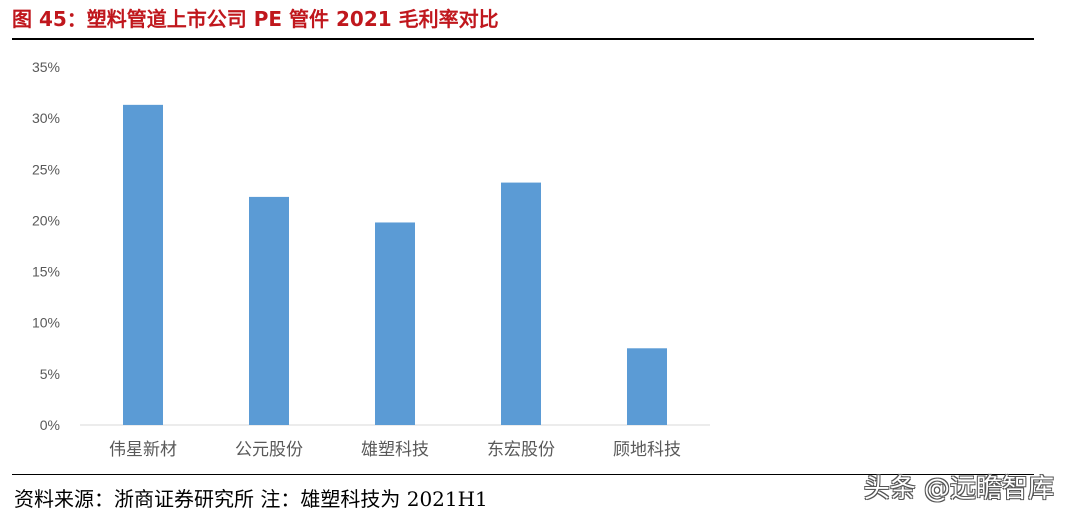 The width and height of the screenshot is (1066, 514). What do you see at coordinates (46, 169) in the screenshot?
I see `y-tick-label: 25%` at bounding box center [46, 169].